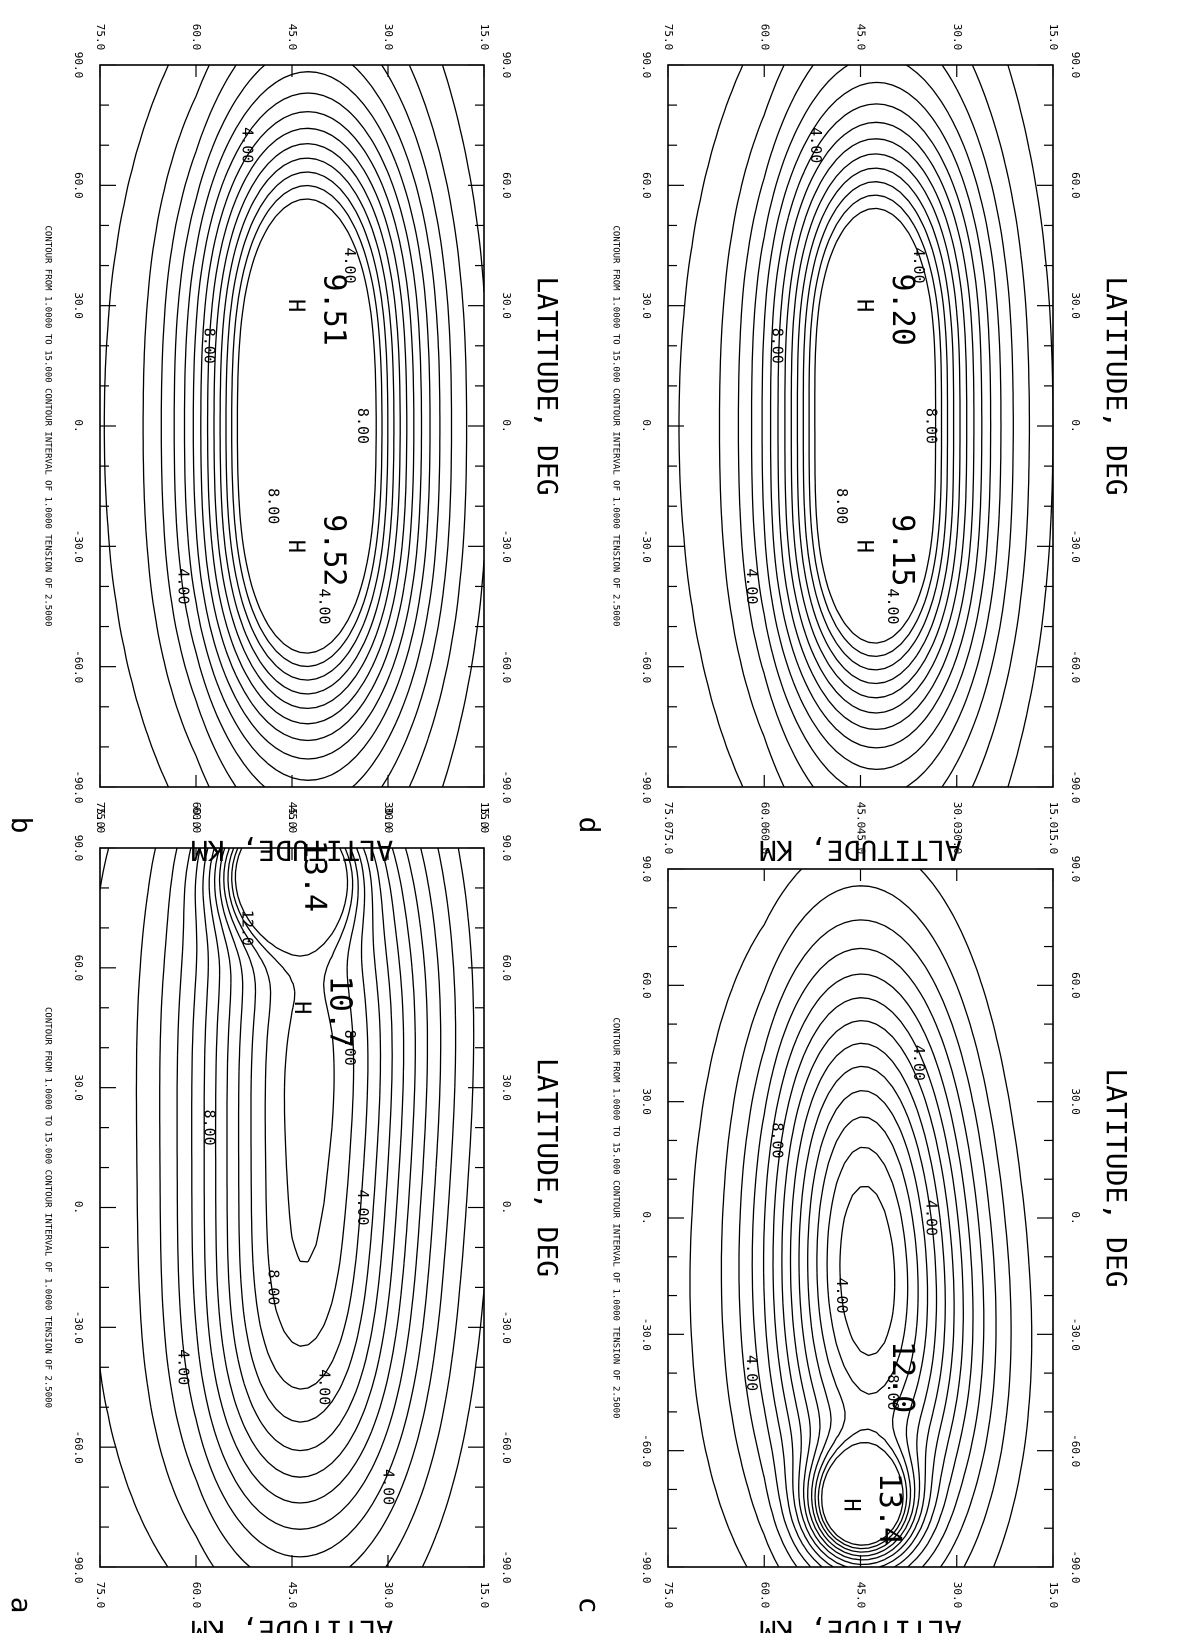 The height and width of the screenshot is (1633, 1189). What do you see at coordinates (340, 1012) in the screenshot?
I see `peak-label: 10.7` at bounding box center [340, 1012].